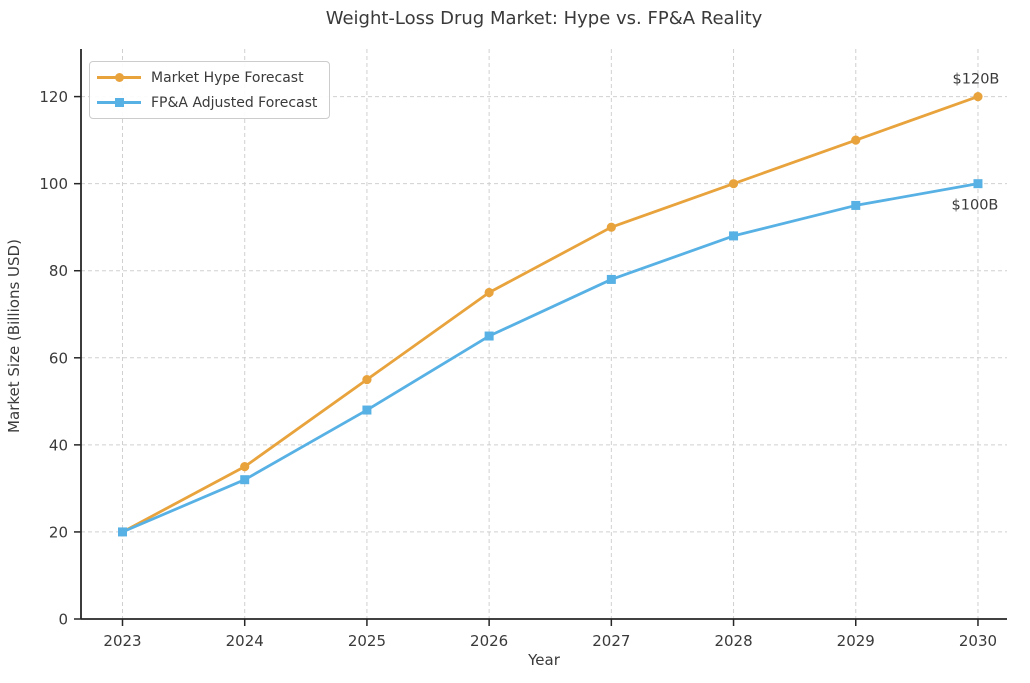  I want to click on x-tick-label: 2027, so click(611, 641).